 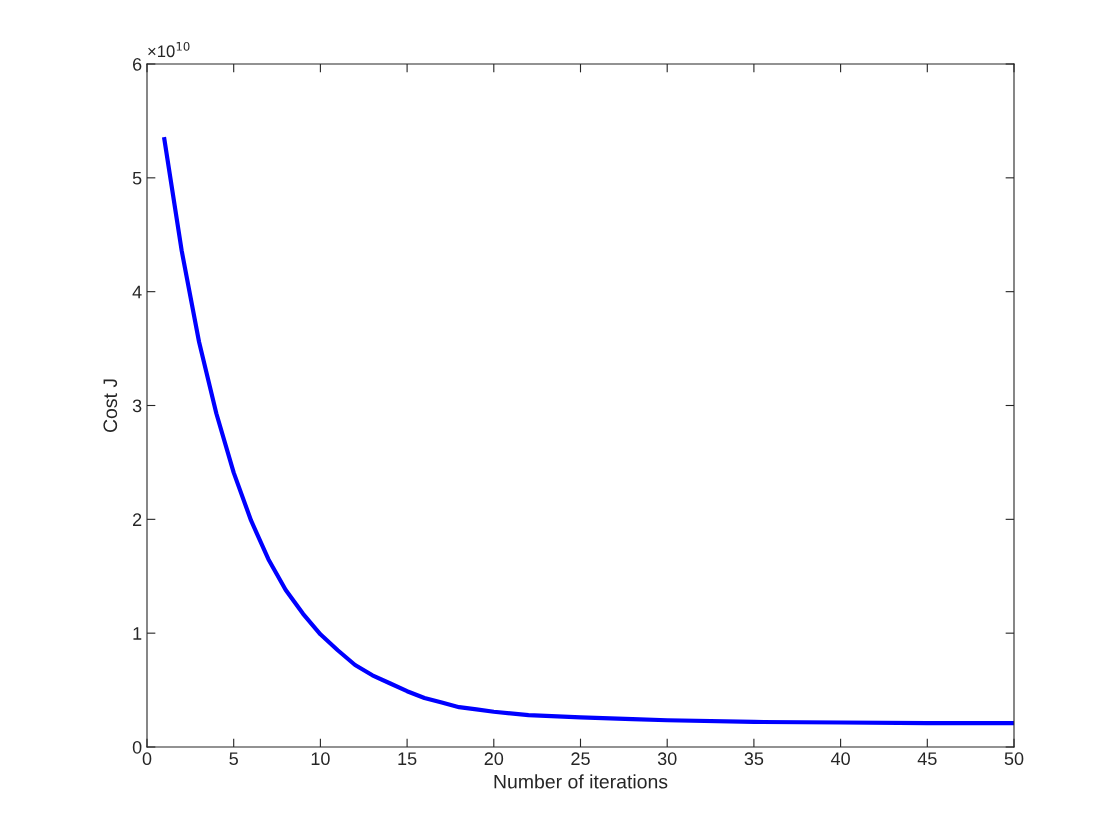 What do you see at coordinates (754, 759) in the screenshot?
I see `x-tick-label: 35` at bounding box center [754, 759].